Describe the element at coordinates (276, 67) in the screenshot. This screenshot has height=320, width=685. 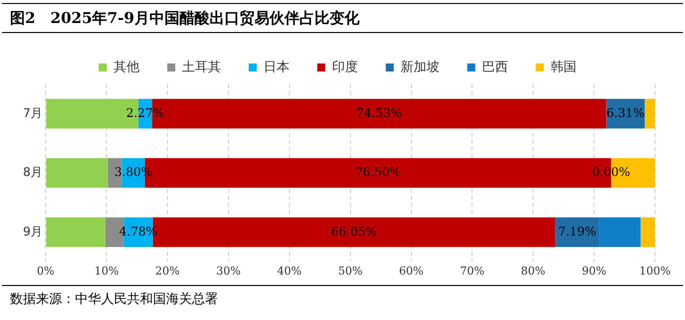
I see `legend-label: 日本` at that location.